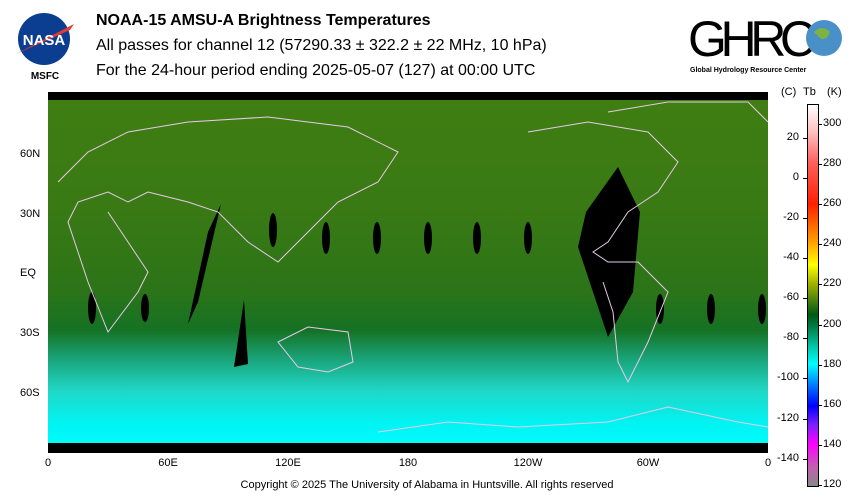  Describe the element at coordinates (48, 463) in the screenshot. I see `lon-label-0: 0` at that location.